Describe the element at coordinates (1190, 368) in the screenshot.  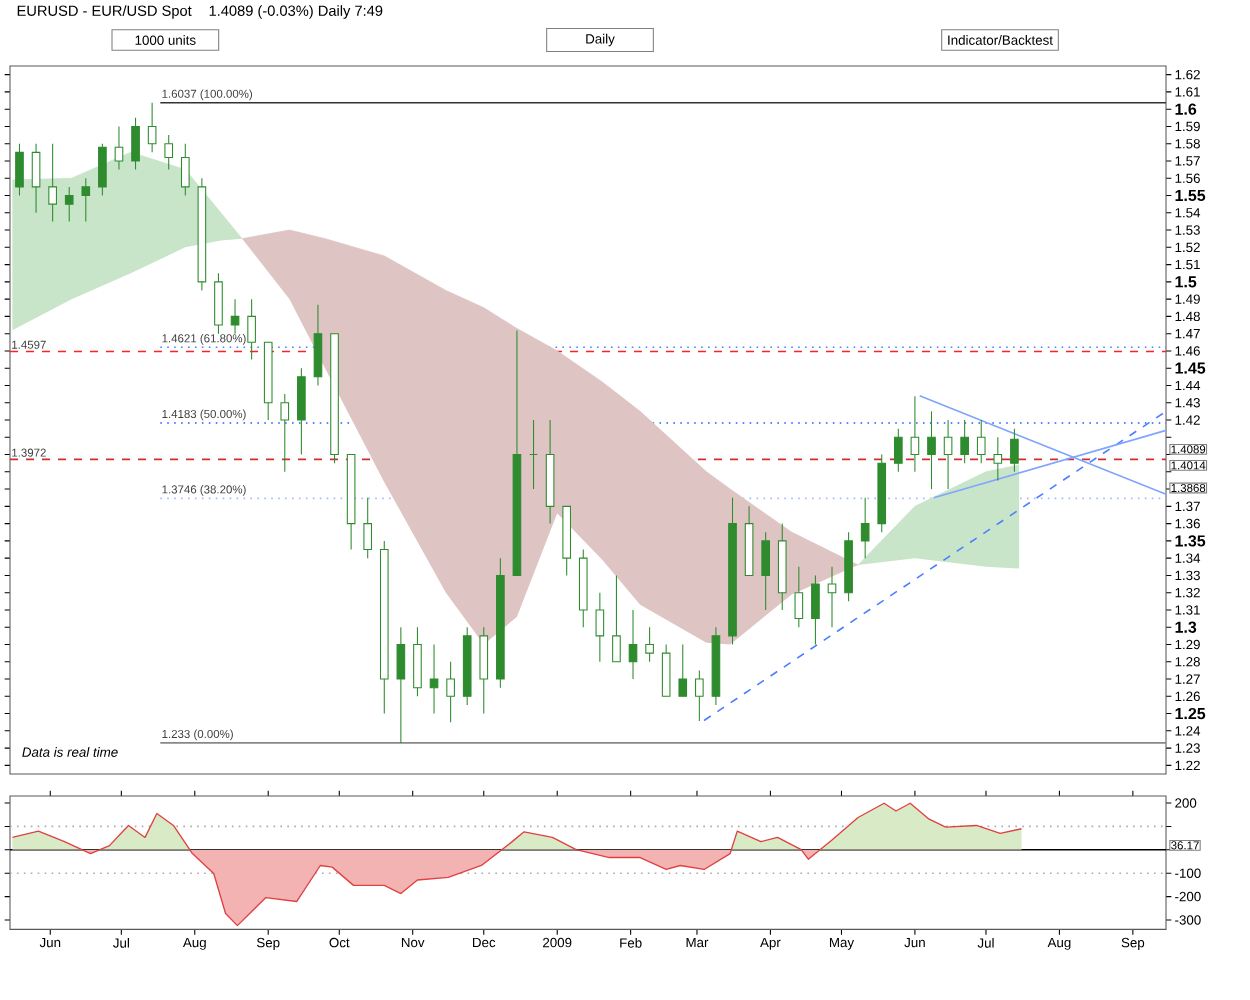
I see `y-tick-label: 1.45` at that location.